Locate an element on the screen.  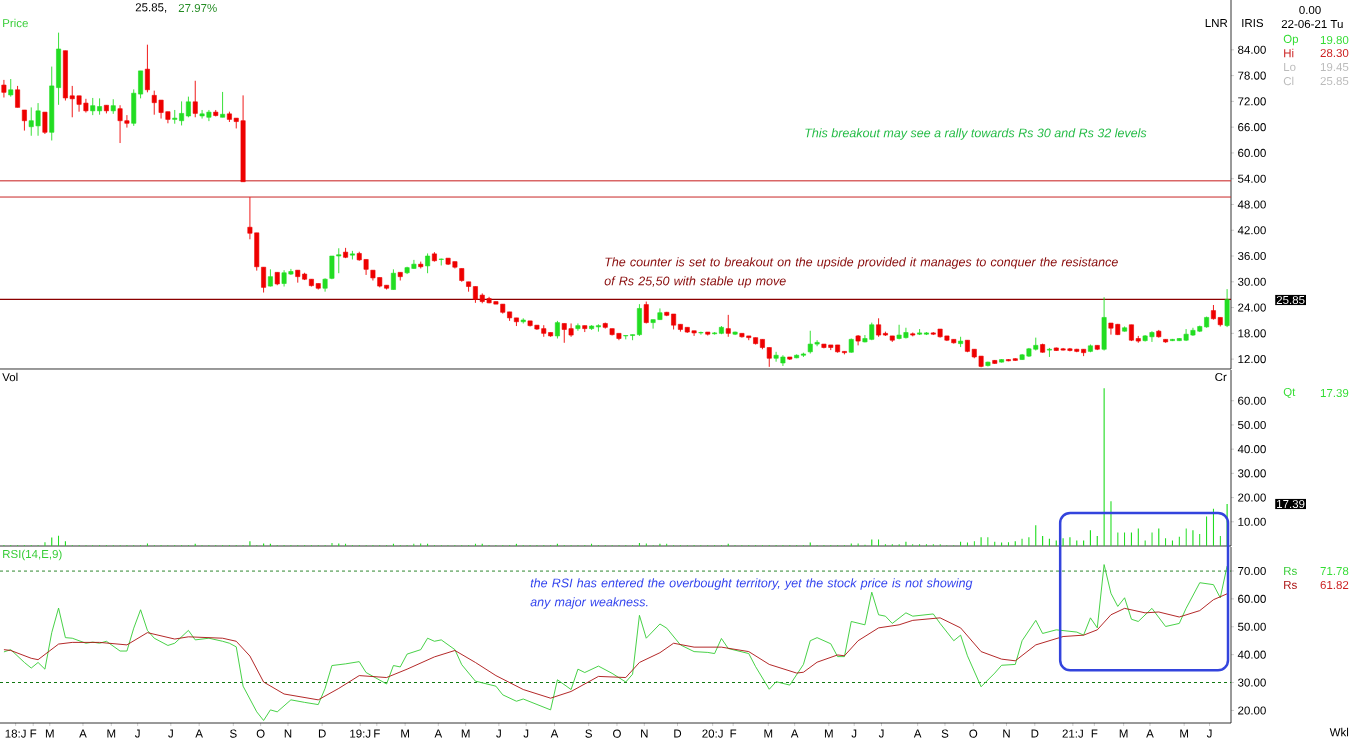
x-tick-label: 21:J is located at coordinates (1072, 733).